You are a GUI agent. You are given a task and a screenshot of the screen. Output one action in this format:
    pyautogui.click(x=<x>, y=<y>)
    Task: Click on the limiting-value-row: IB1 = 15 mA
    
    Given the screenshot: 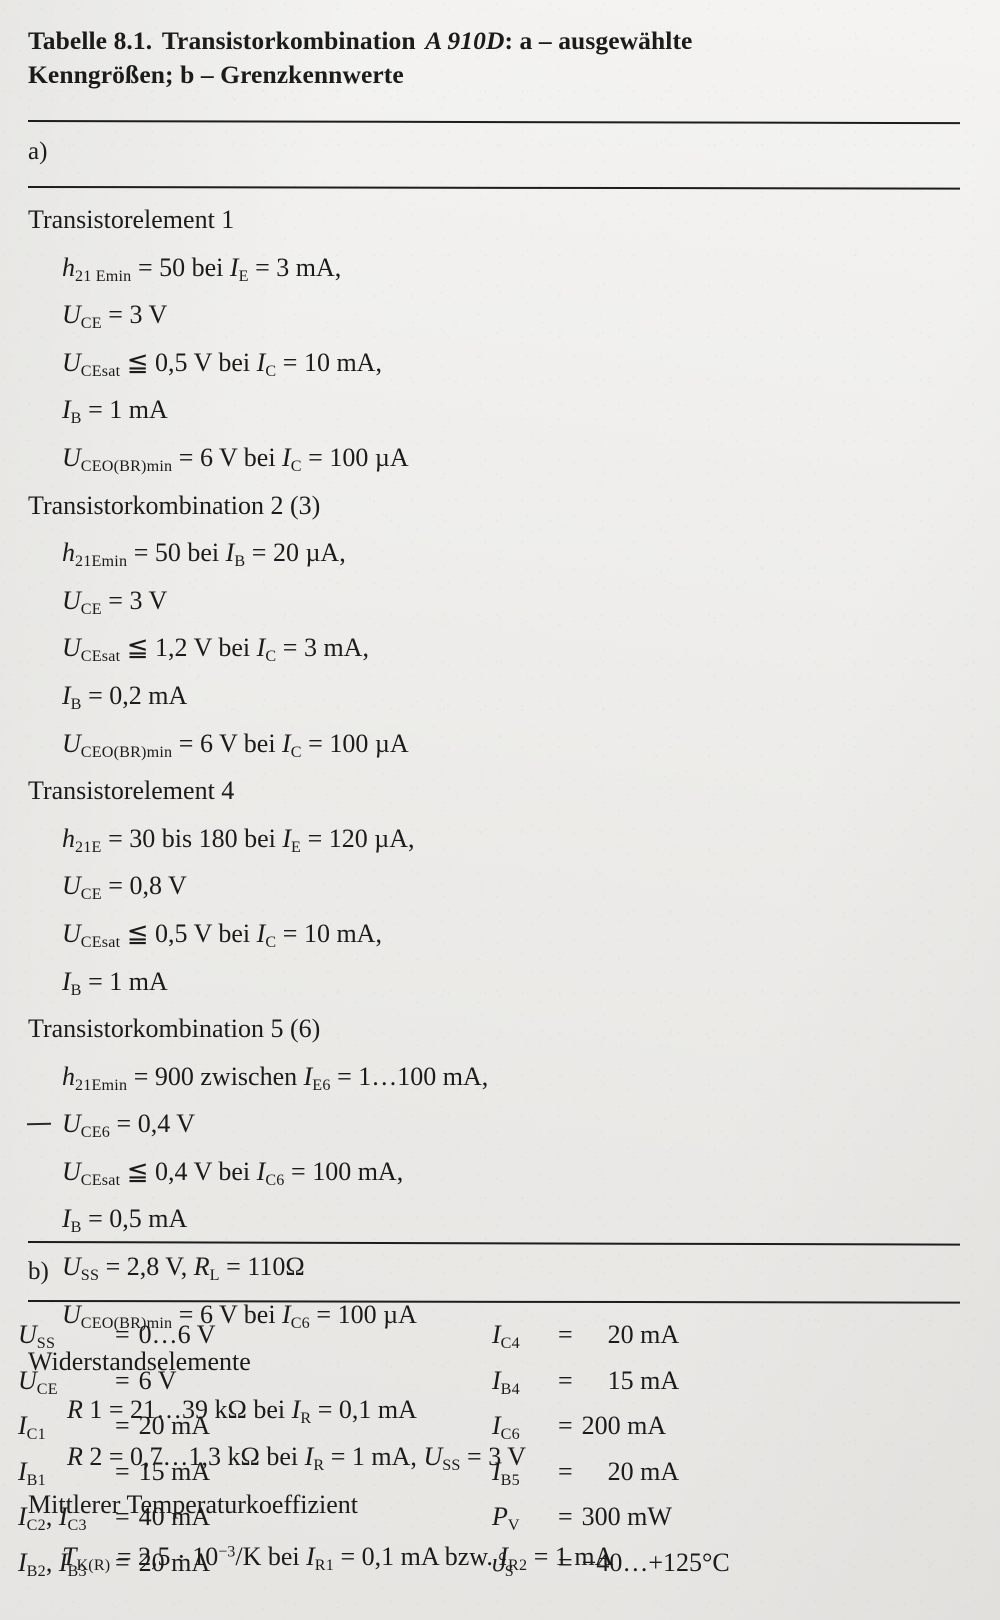 What is the action you would take?
    pyautogui.click(x=116, y=1472)
    